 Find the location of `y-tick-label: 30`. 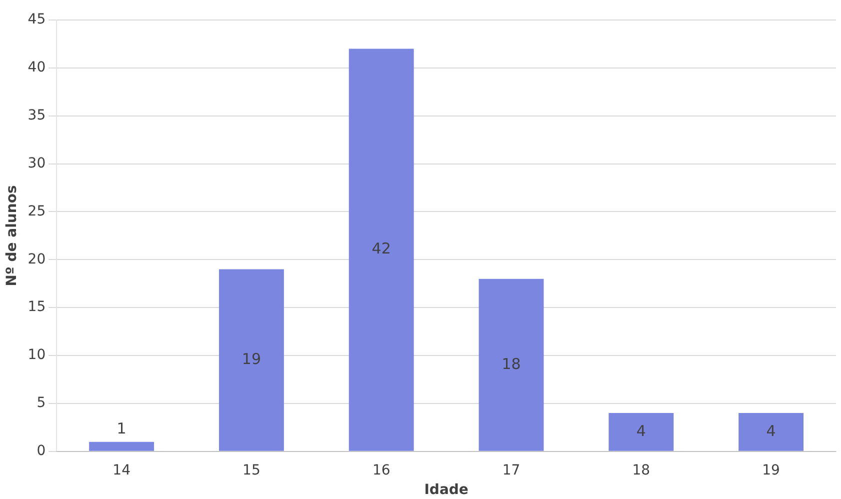

y-tick-label: 30 is located at coordinates (37, 163).